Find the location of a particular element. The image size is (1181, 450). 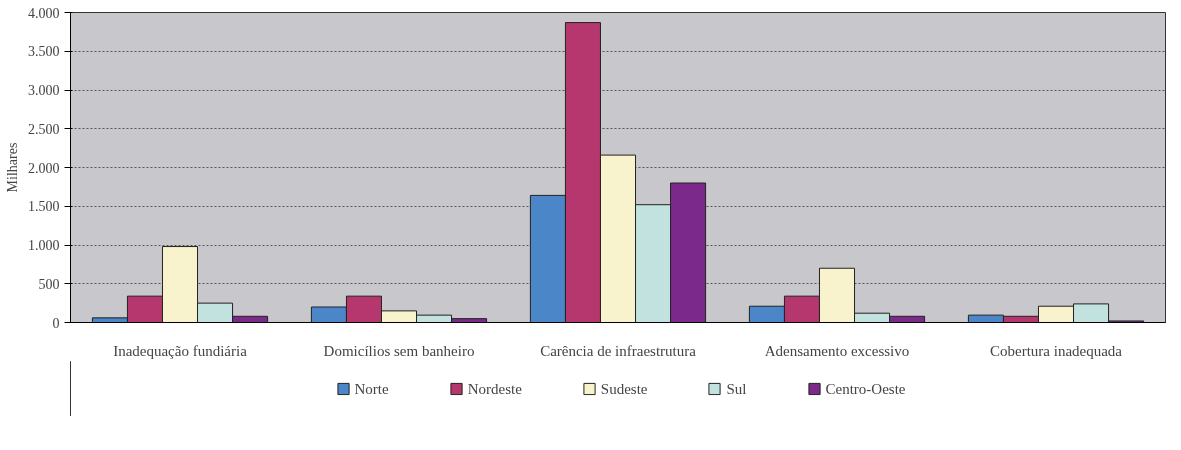

x-tick-label: Domicílios sem banheiro is located at coordinates (399, 350).